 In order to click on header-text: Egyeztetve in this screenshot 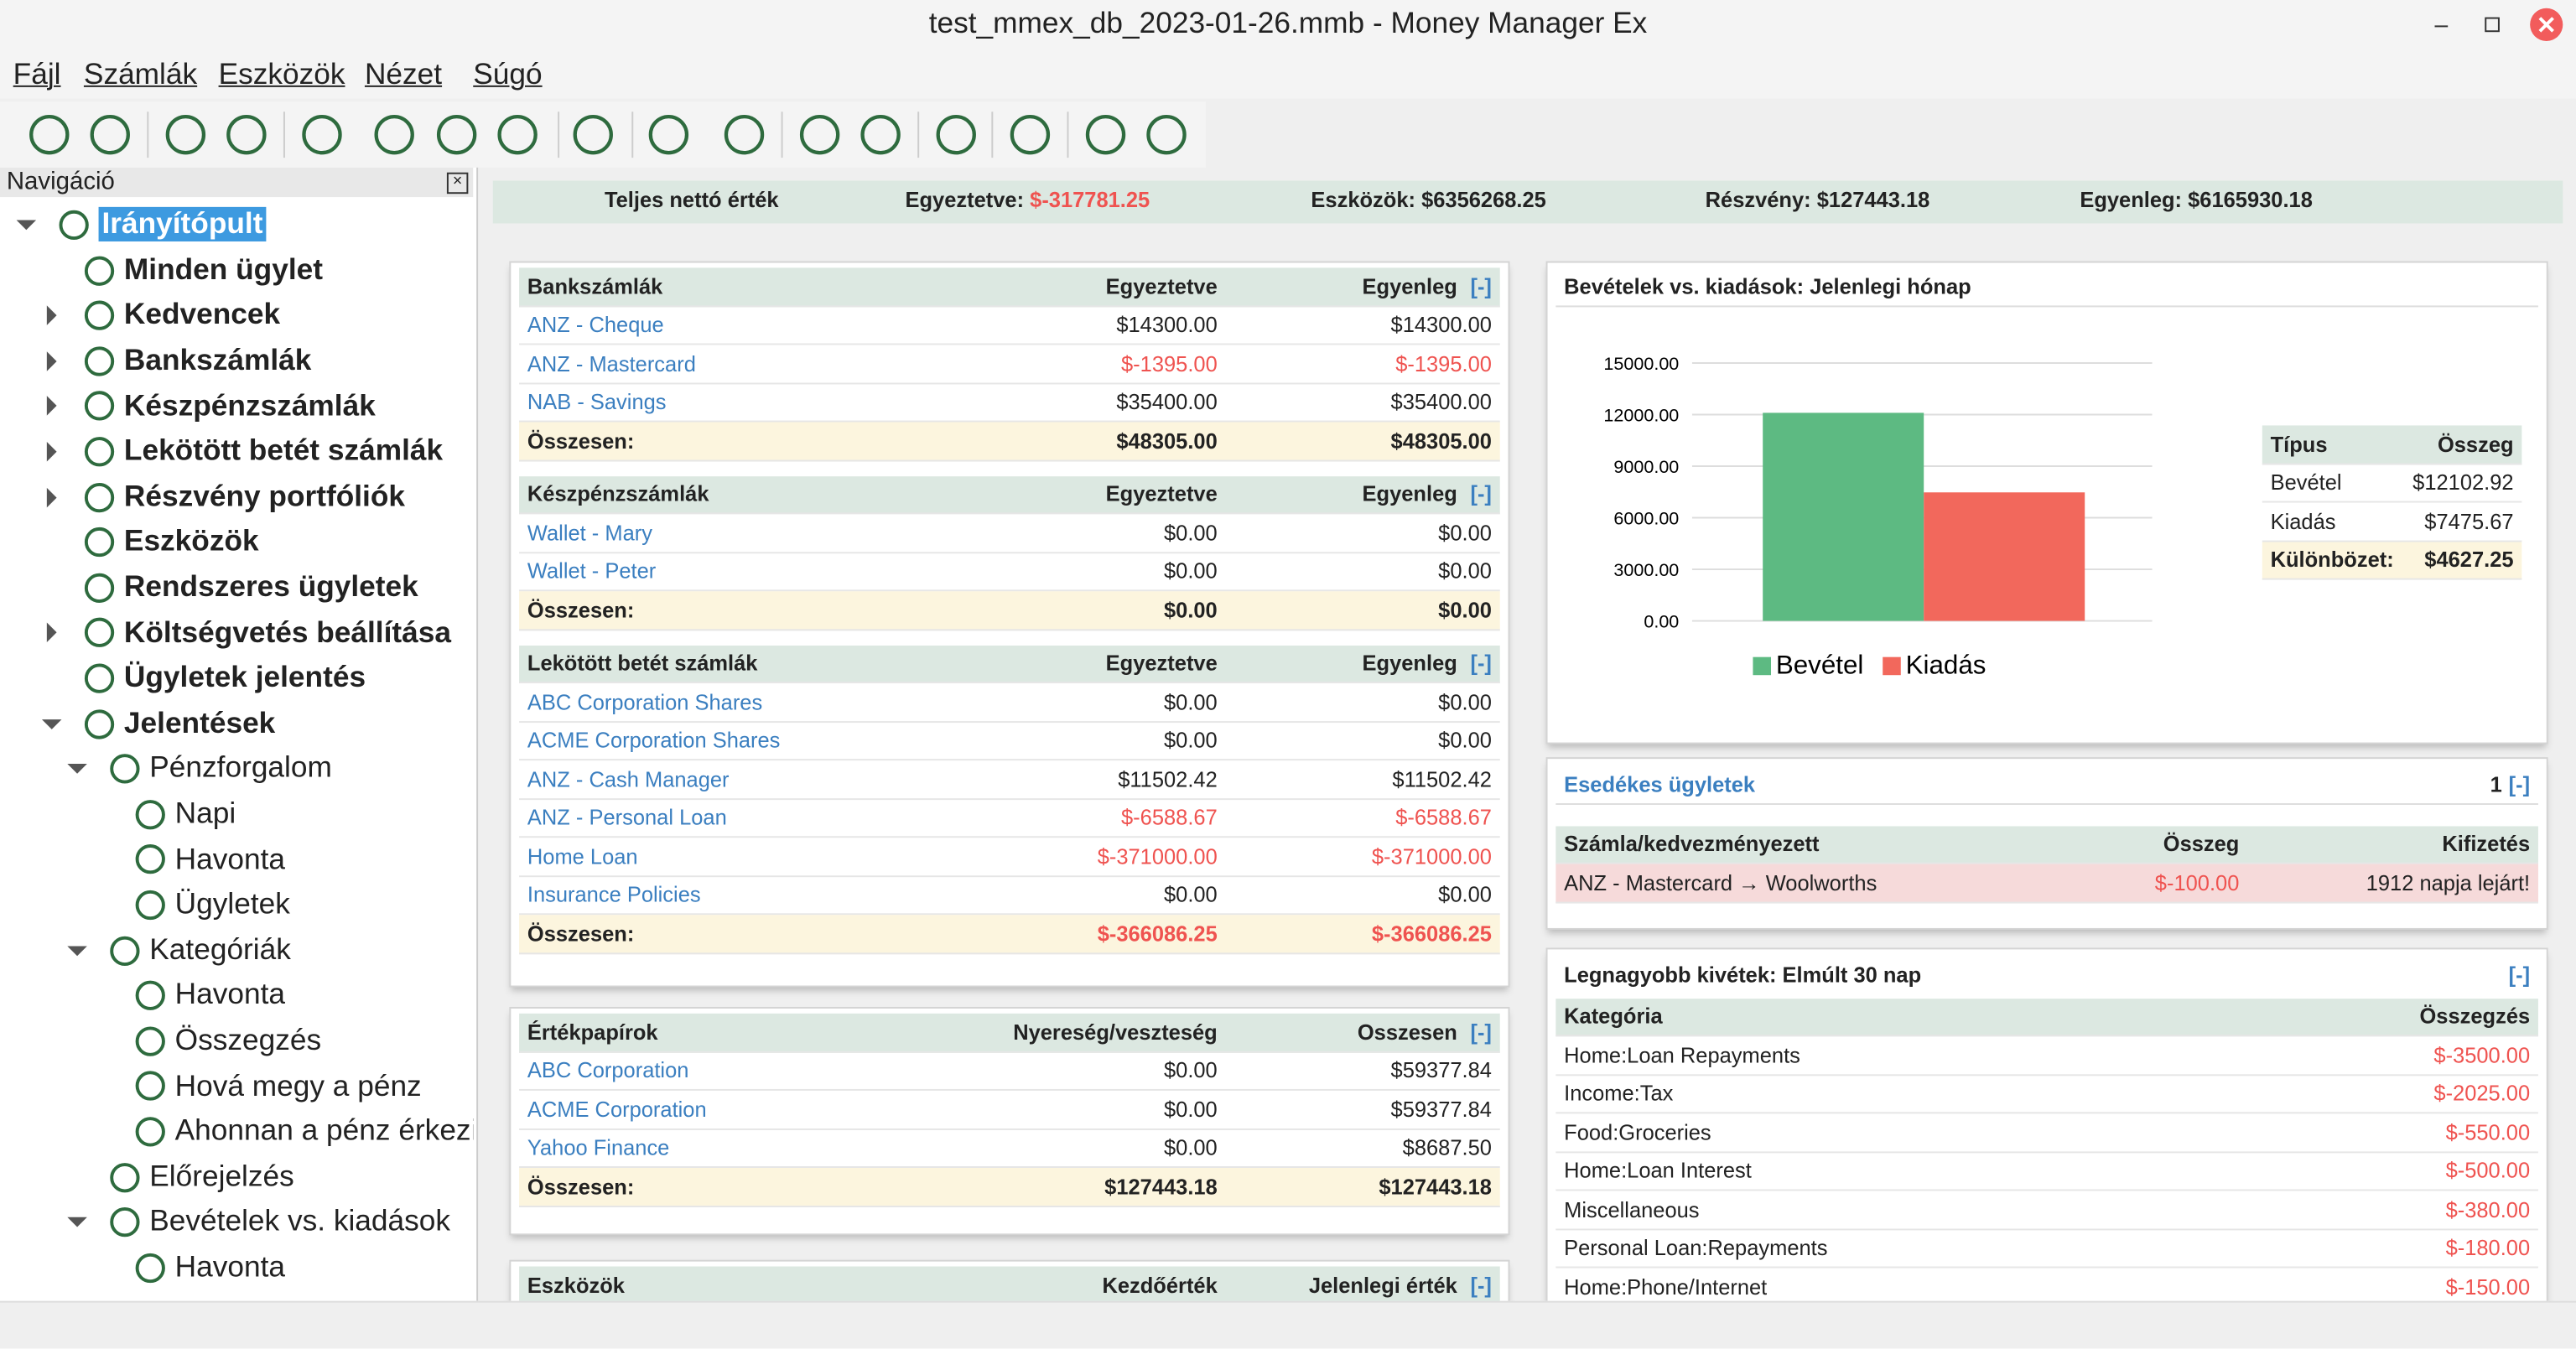, I will do `click(1161, 493)`.